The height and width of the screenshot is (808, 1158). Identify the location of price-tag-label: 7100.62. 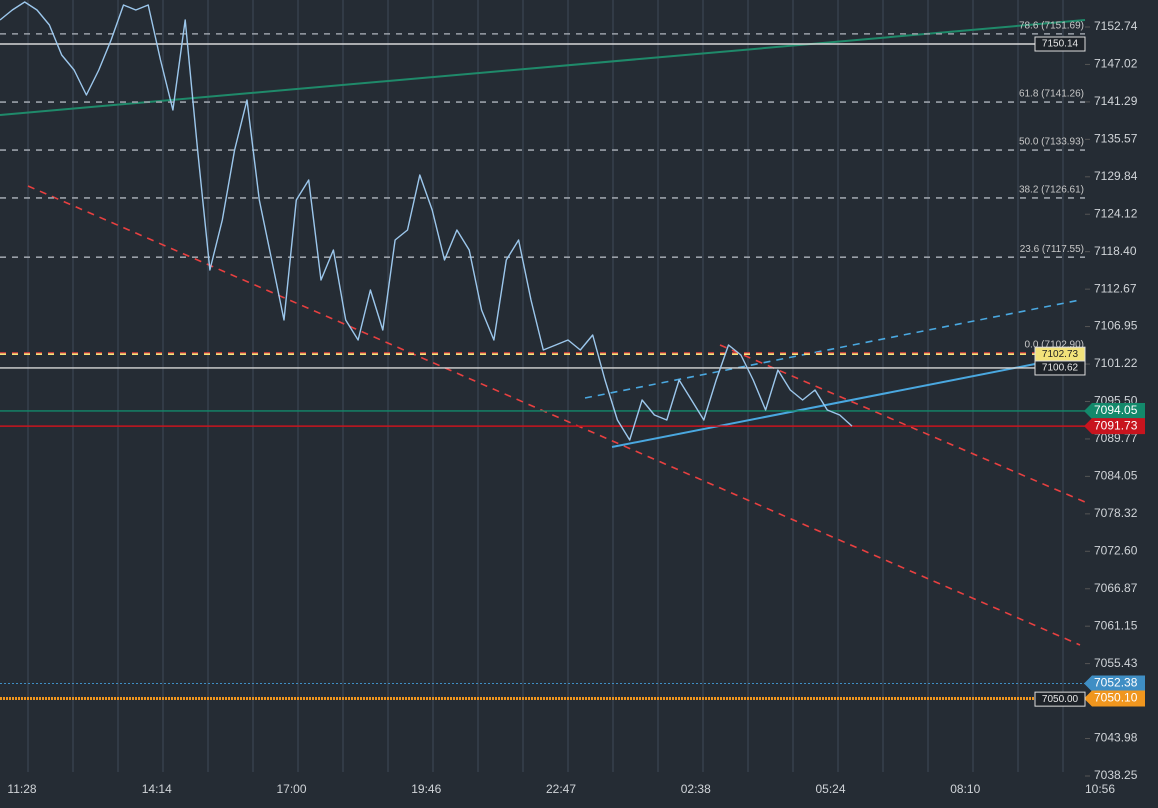
(1060, 368).